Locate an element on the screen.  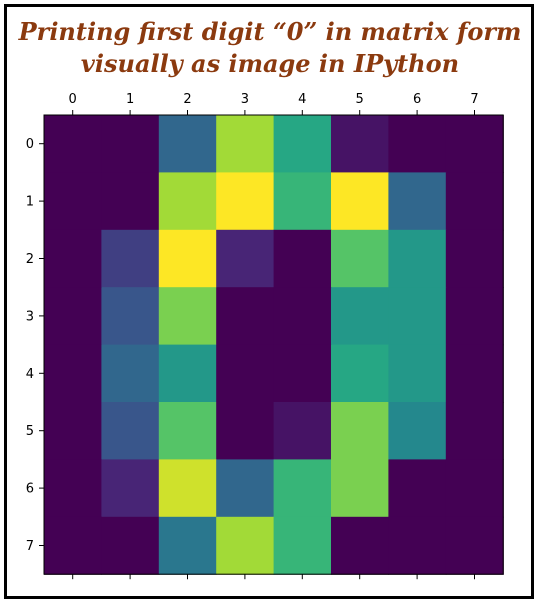
heatmap-cell-r7-c4 is located at coordinates (302, 545).